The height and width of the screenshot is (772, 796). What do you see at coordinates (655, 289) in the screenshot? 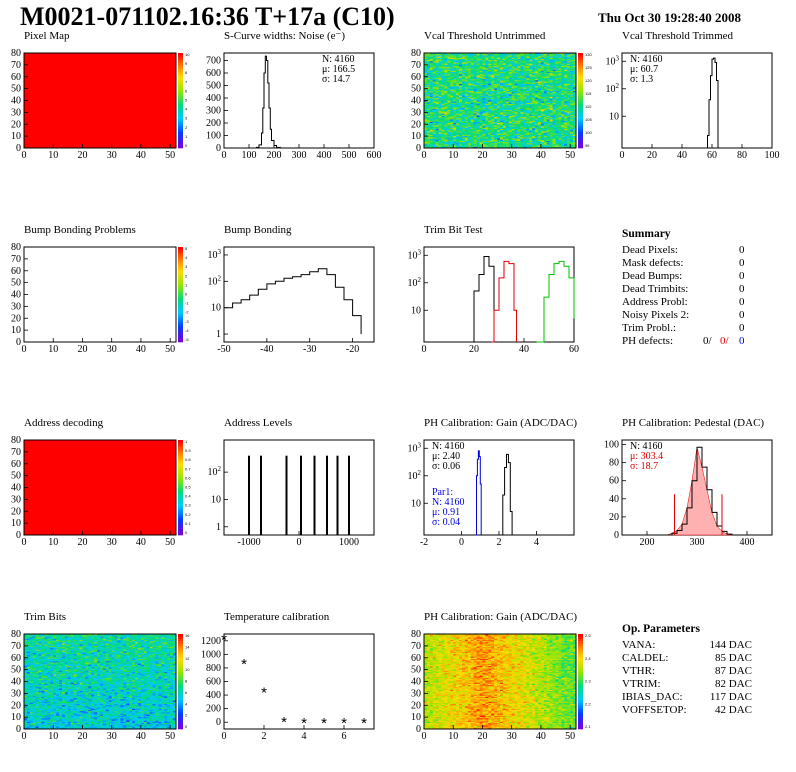
I see `summary-label: Dead Trimbits:` at bounding box center [655, 289].